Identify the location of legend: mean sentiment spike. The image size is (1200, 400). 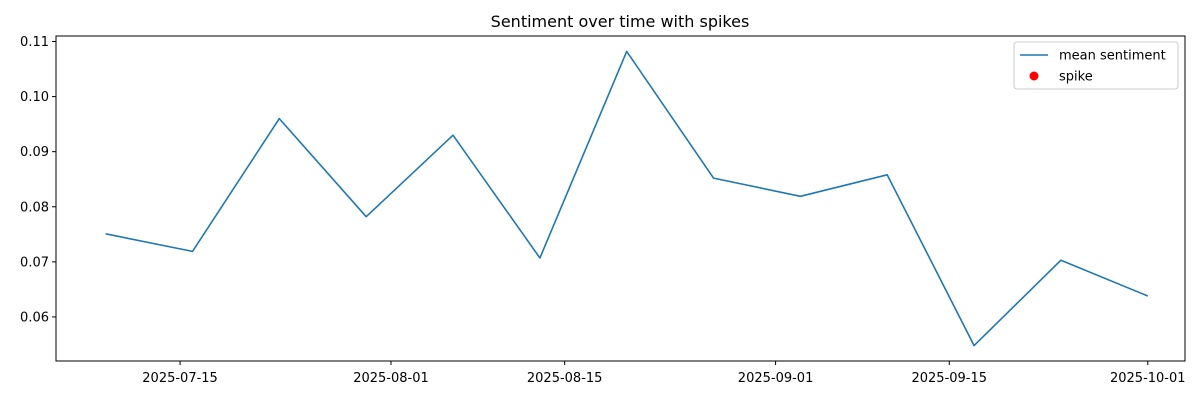
(1096, 65).